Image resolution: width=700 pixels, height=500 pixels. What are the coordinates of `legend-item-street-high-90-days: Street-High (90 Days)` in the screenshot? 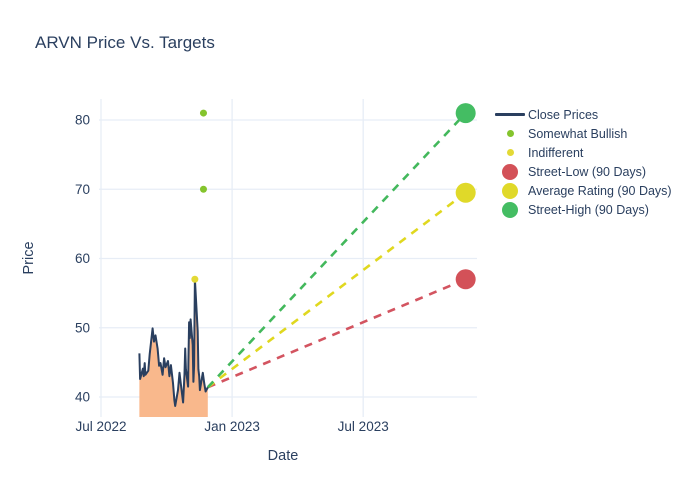 It's located at (582, 209).